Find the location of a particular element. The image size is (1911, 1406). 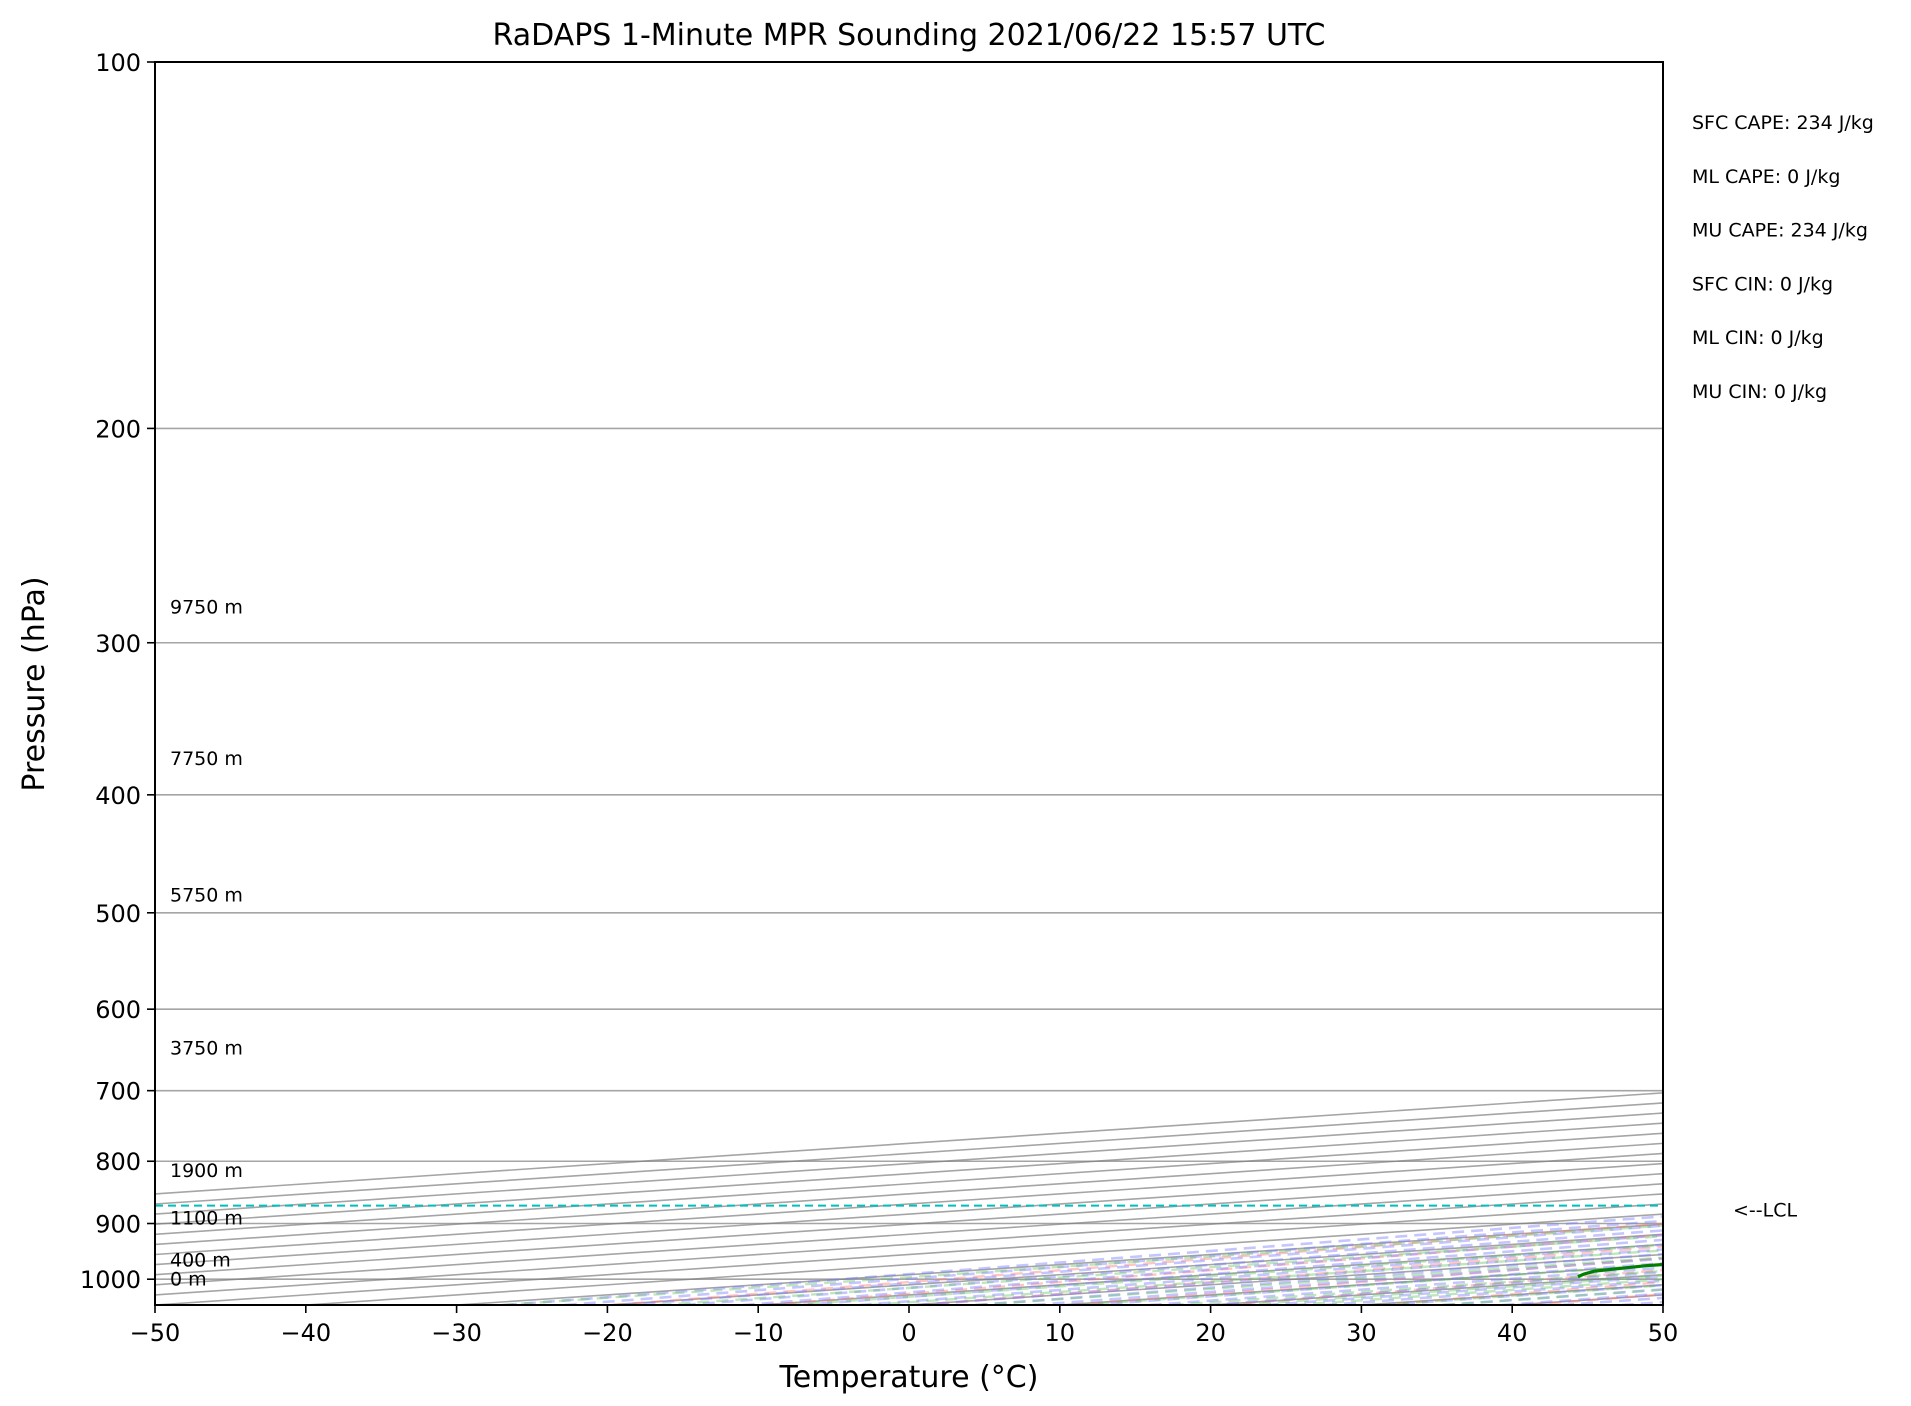

isotherm--160 is located at coordinates (909, 1143).